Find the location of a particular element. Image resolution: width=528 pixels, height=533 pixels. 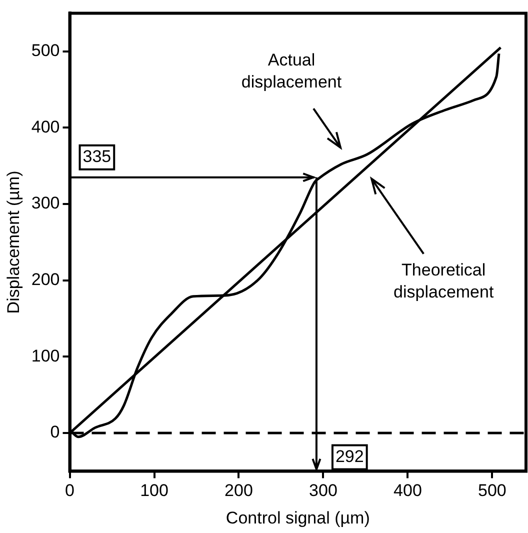

x-axis-title: Control signal (µm) is located at coordinates (298, 518).